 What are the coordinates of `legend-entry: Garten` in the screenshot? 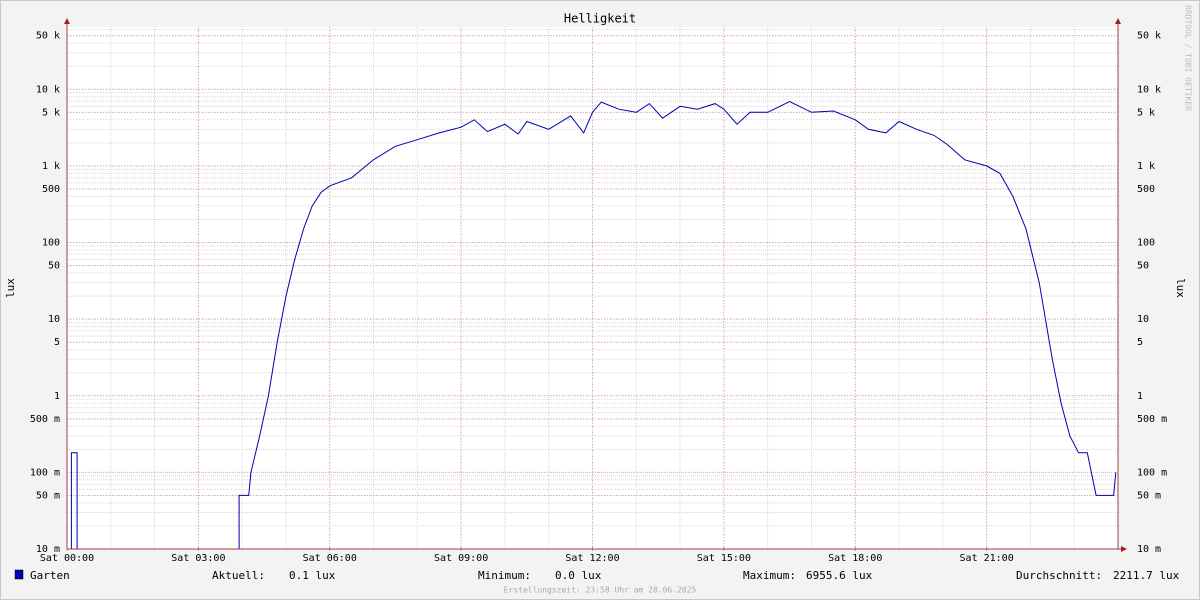 It's located at (50, 575).